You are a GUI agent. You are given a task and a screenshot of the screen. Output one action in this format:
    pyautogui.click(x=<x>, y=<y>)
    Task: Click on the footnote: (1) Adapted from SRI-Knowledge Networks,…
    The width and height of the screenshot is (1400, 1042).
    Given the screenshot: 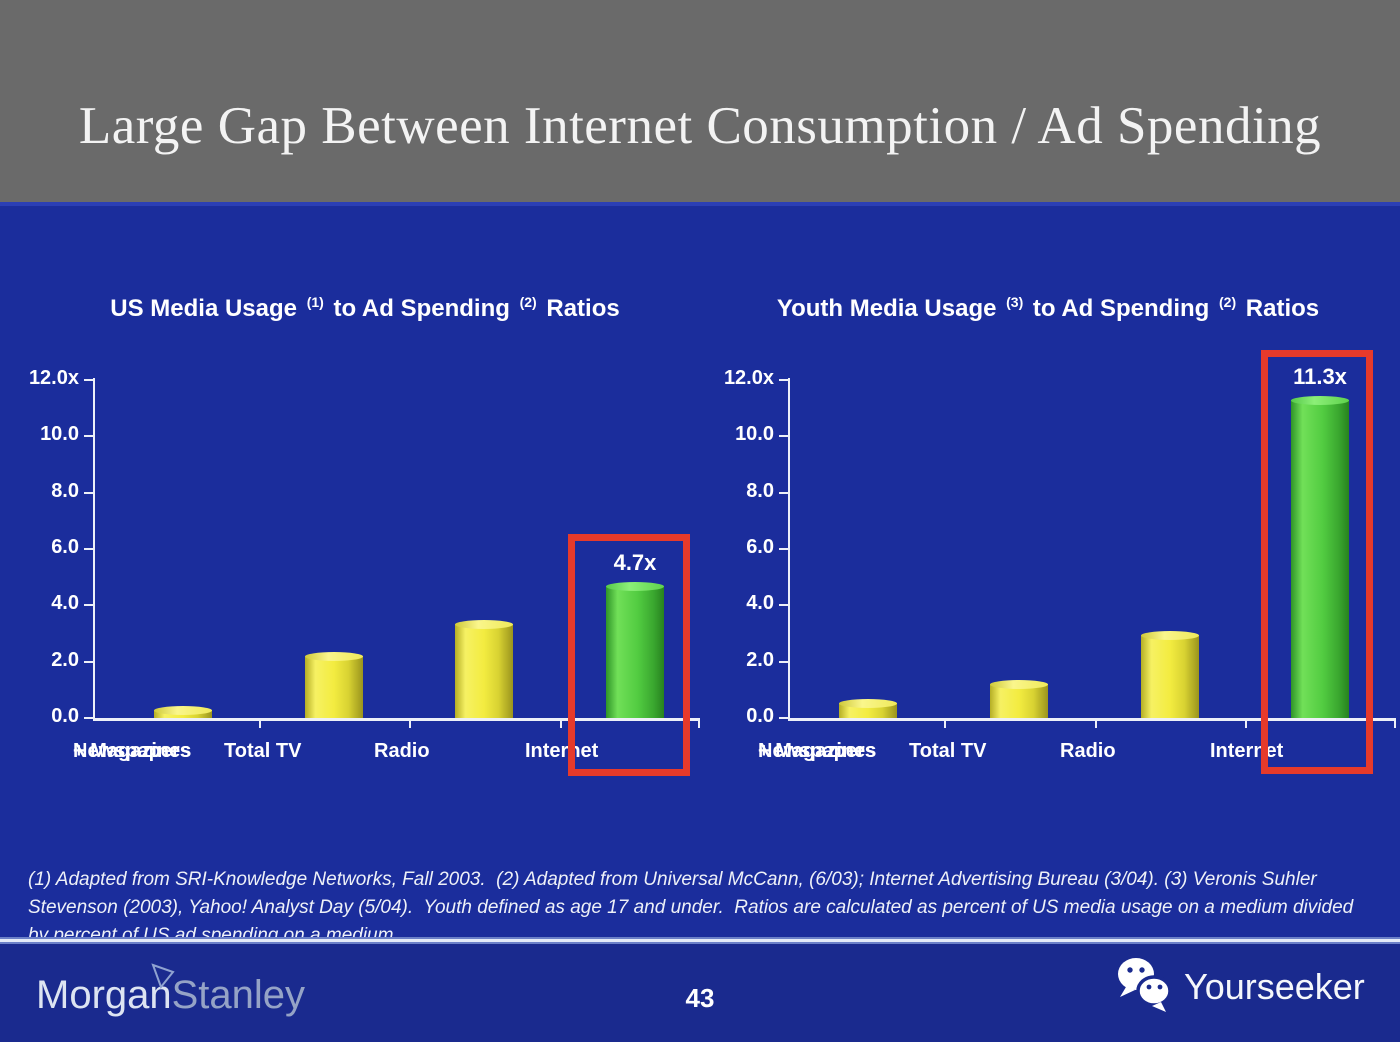 What is the action you would take?
    pyautogui.click(x=708, y=908)
    